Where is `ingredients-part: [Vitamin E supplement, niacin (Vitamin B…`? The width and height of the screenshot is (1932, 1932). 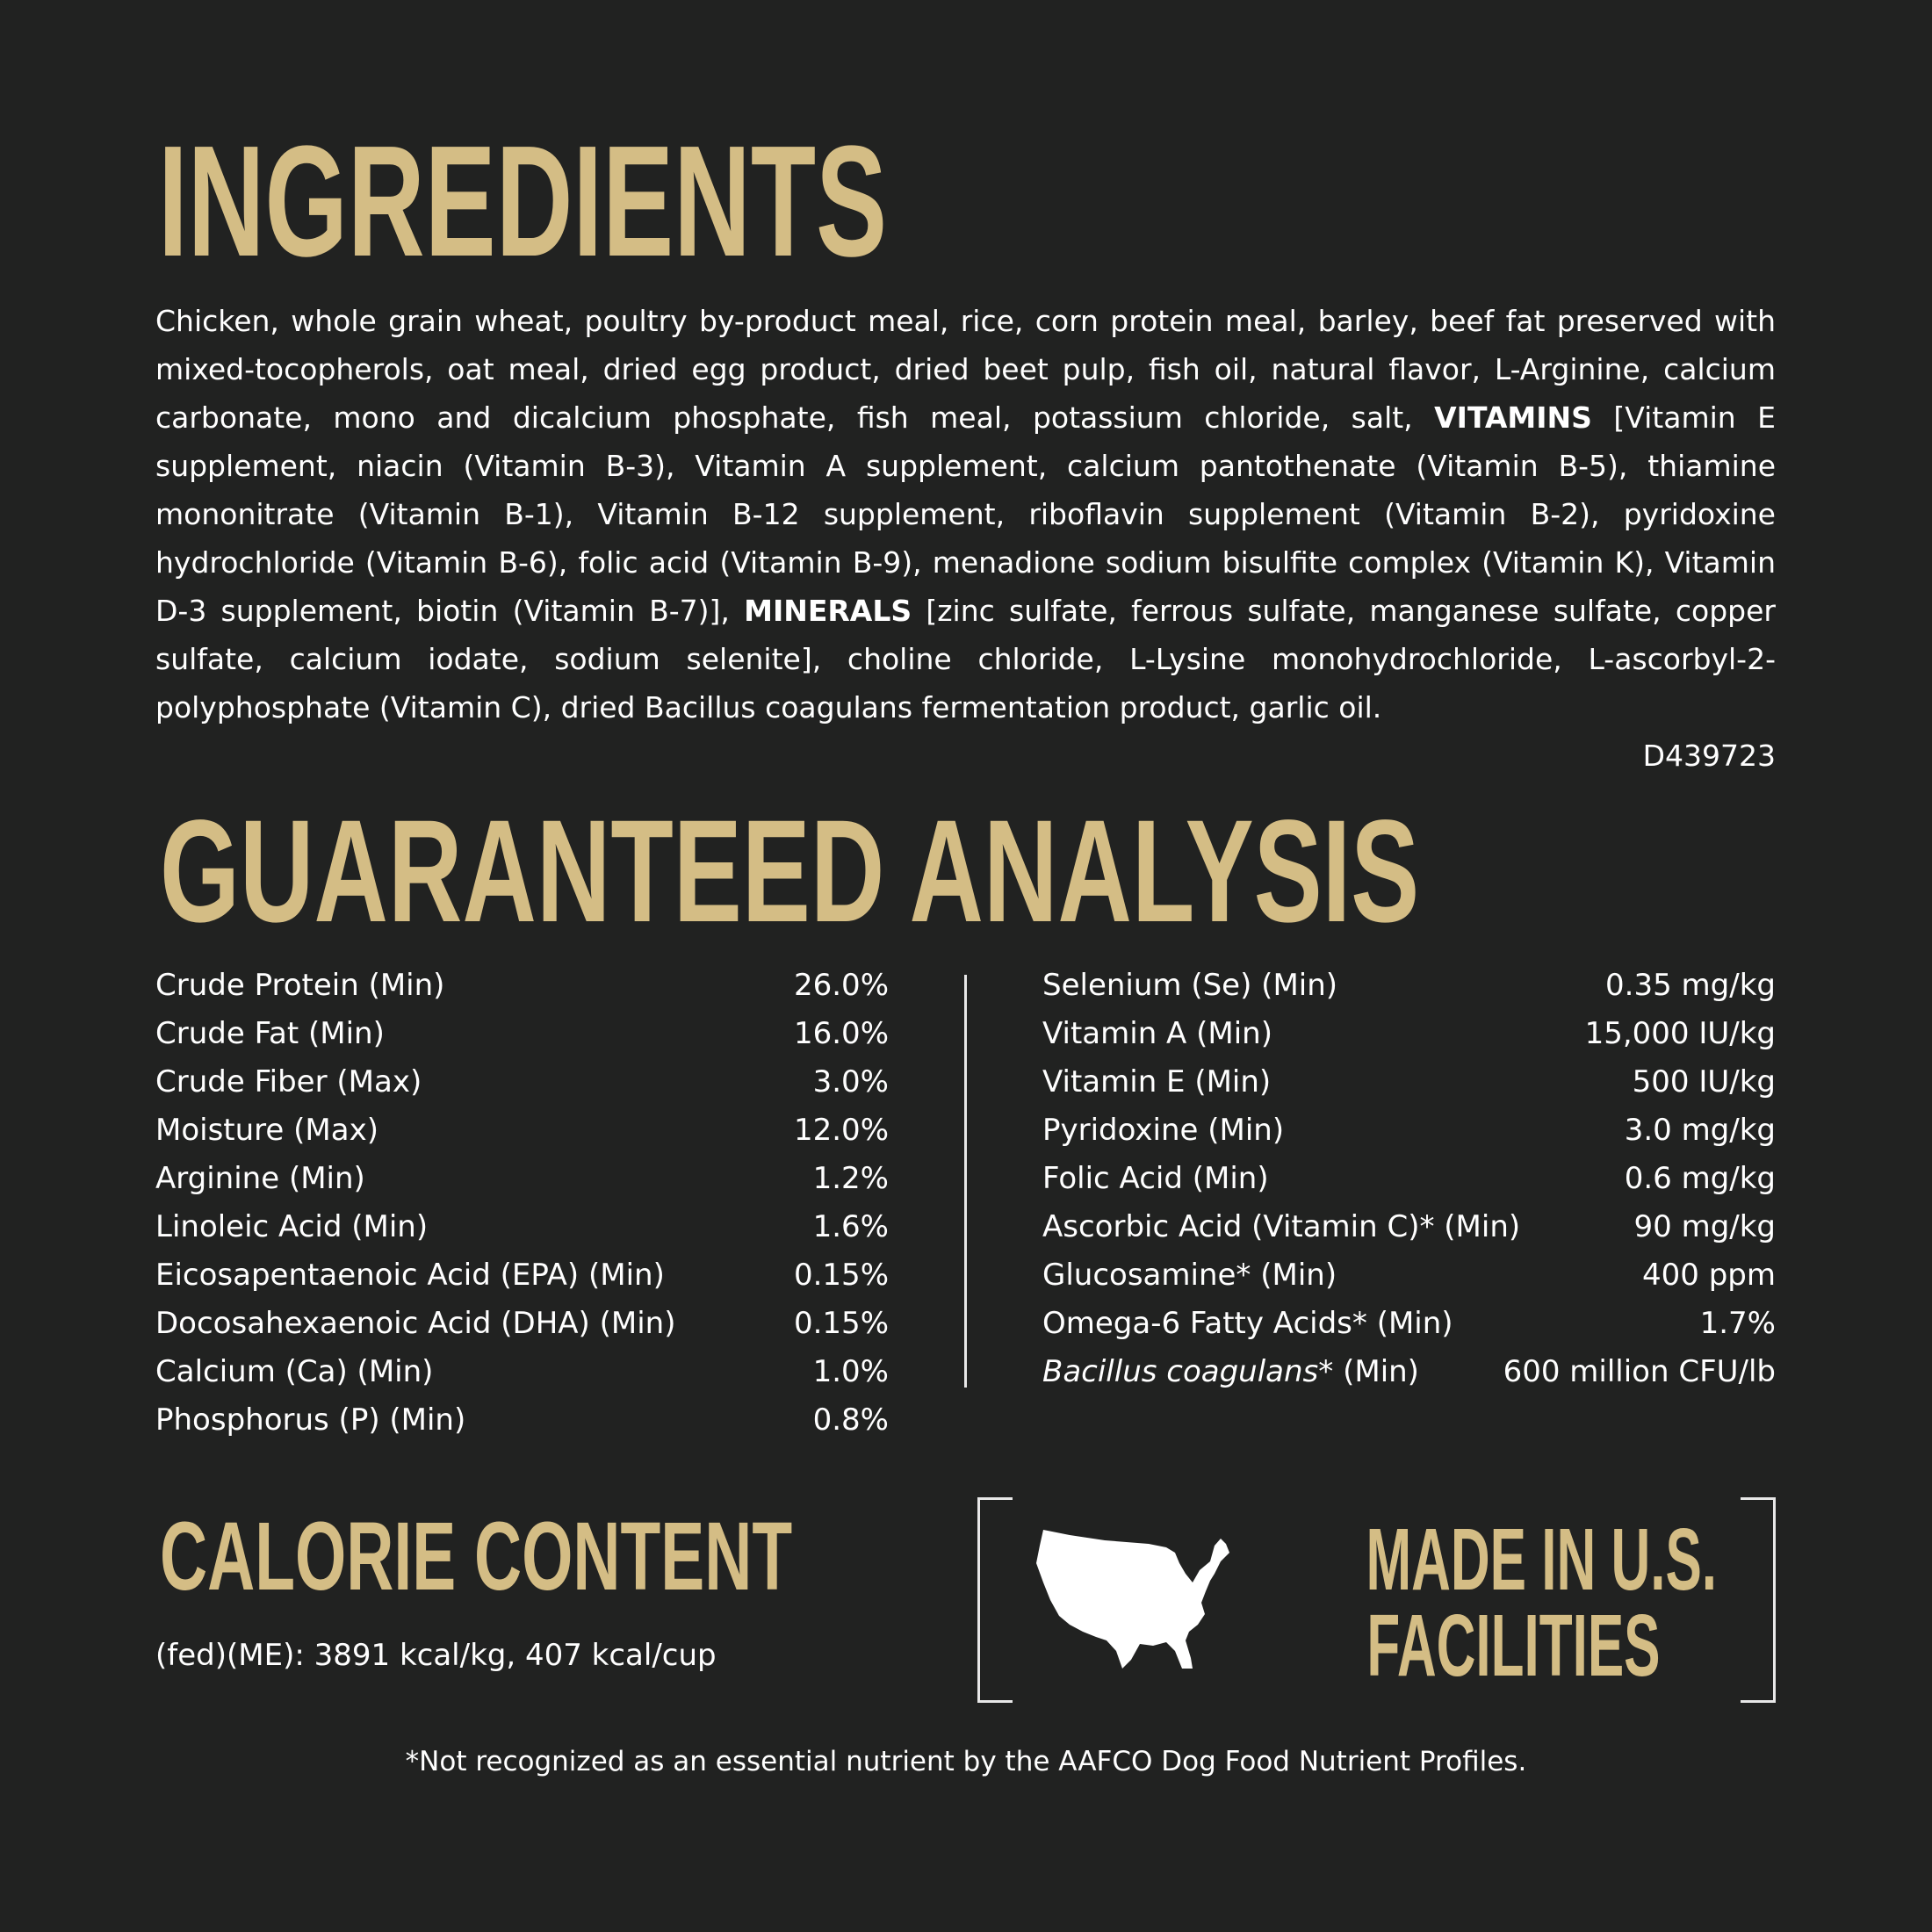
ingredients-part: [Vitamin E supplement, niacin (Vitamin B… is located at coordinates (965, 514).